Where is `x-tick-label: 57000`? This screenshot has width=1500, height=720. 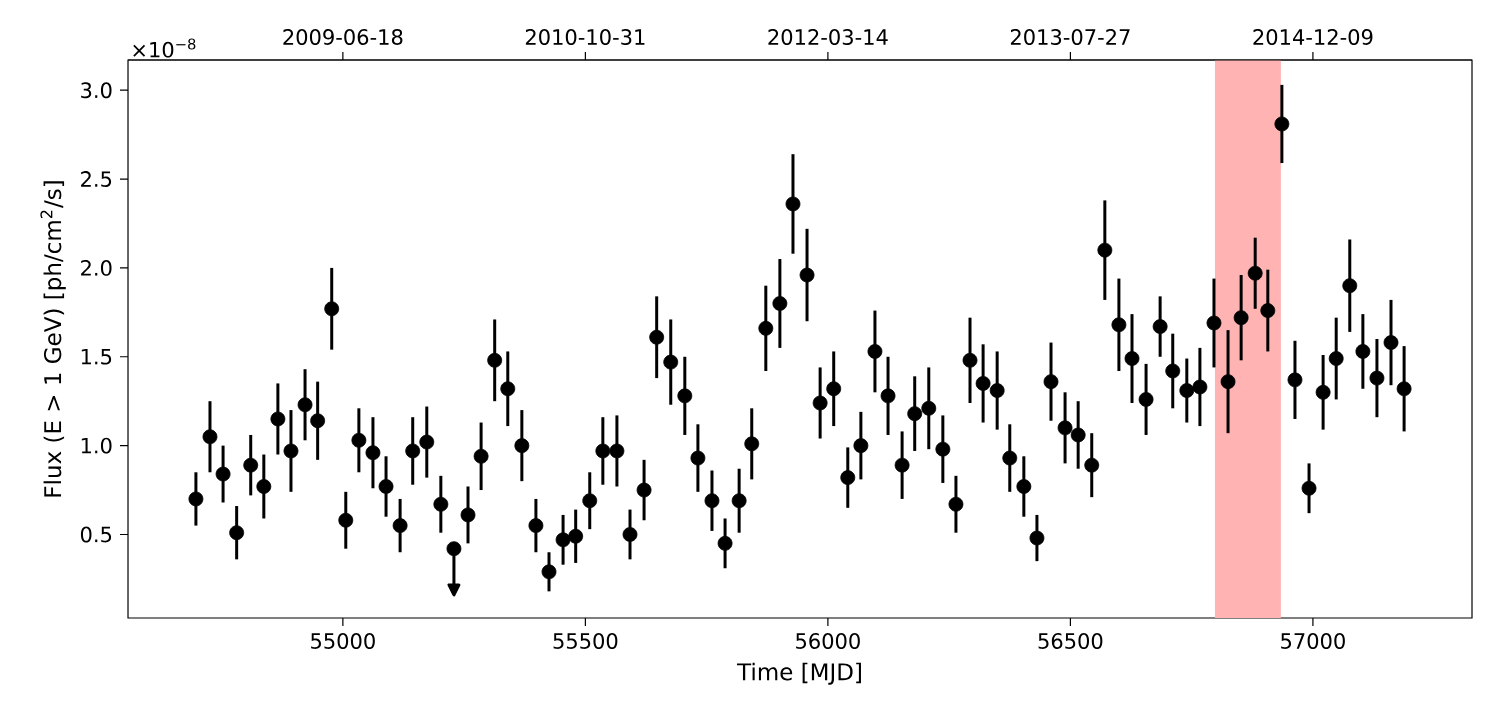 x-tick-label: 57000 is located at coordinates (1313, 641).